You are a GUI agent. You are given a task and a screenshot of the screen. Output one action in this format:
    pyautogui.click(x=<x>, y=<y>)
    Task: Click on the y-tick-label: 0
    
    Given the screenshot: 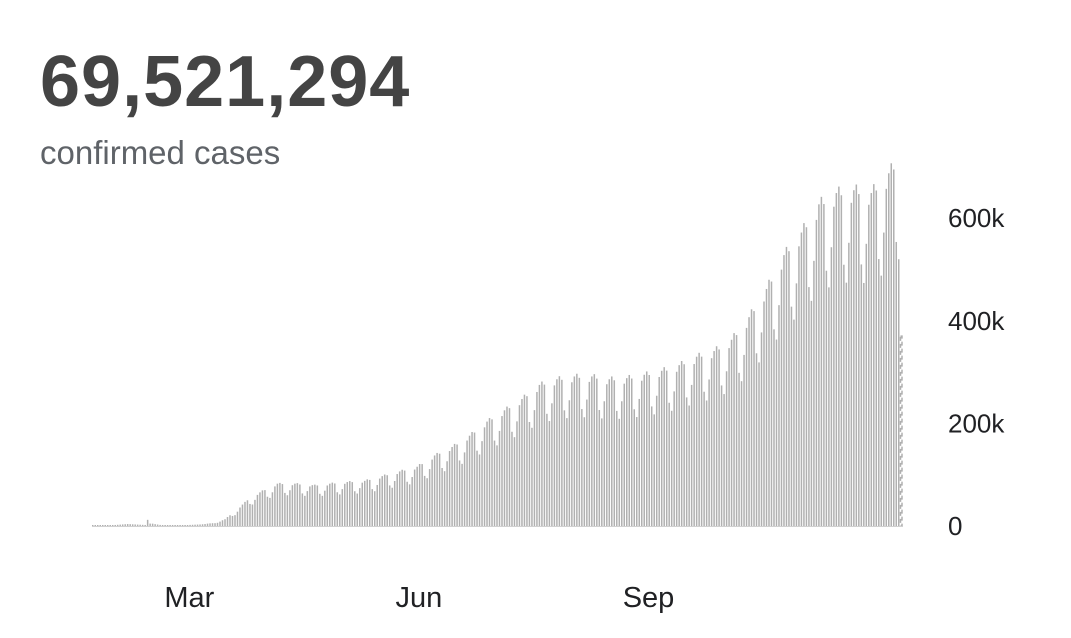 What is the action you would take?
    pyautogui.click(x=955, y=526)
    